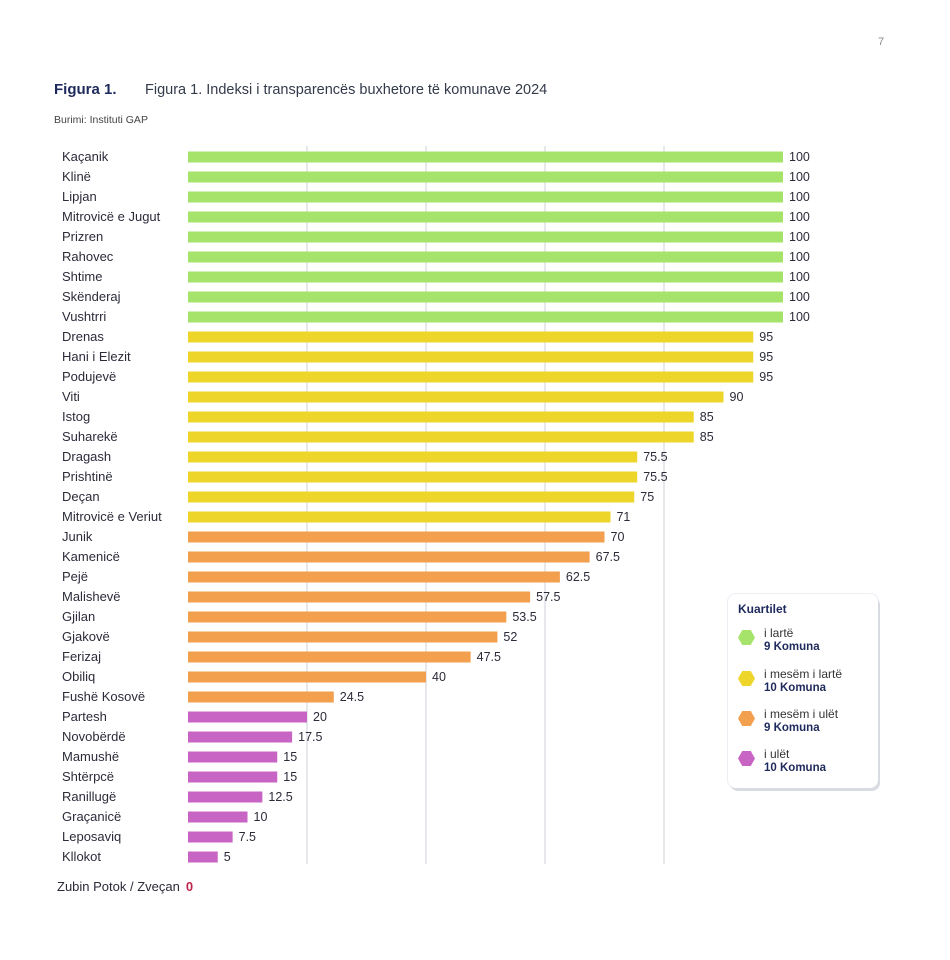 The image size is (950, 960). I want to click on legend-item-lower-middle: i mesëm i ulët 9 Komuna, so click(808, 724).